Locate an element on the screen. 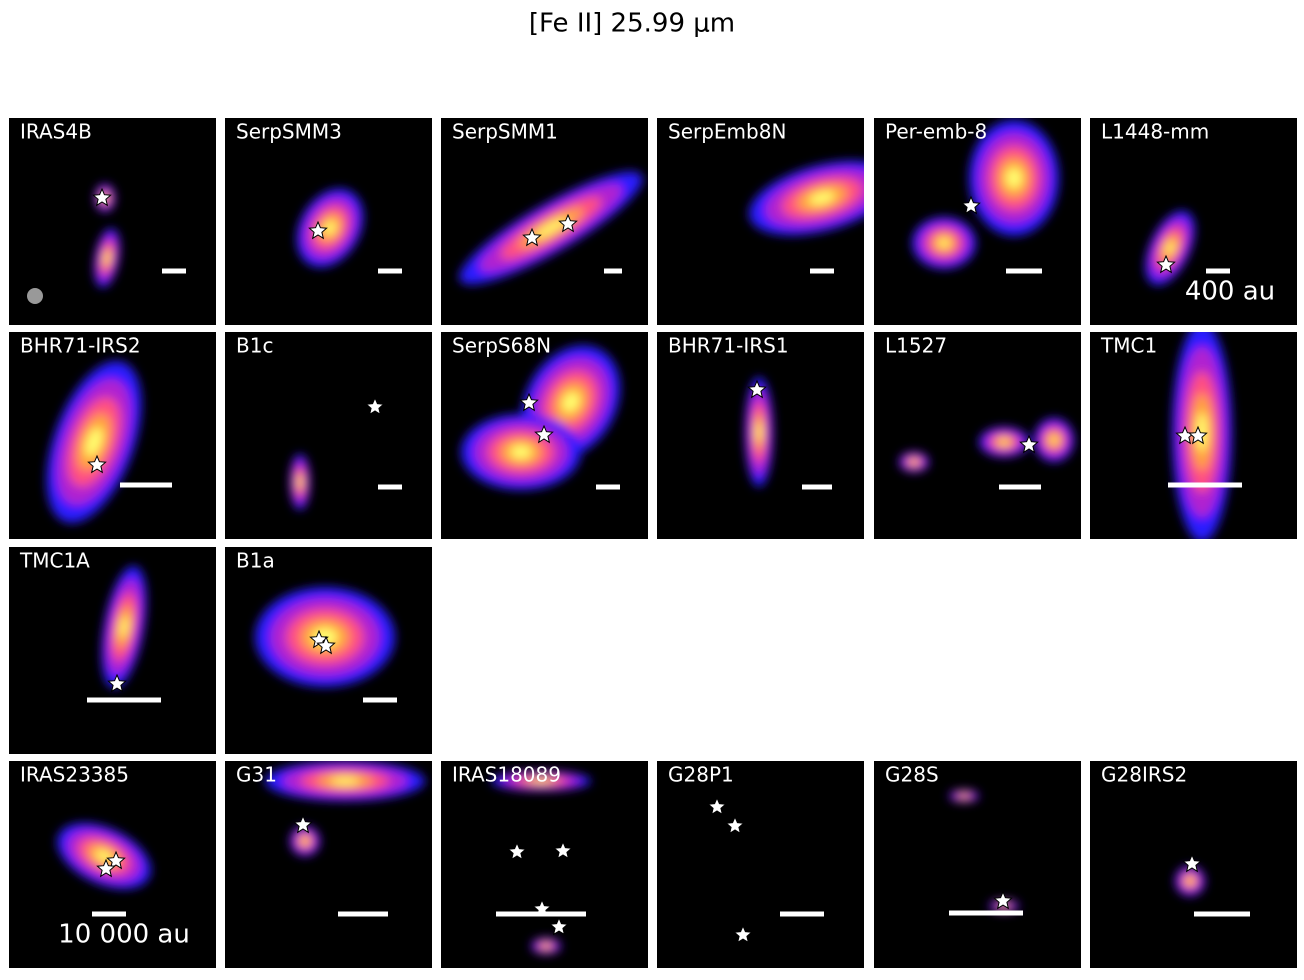  panel-label: IRAS23385 is located at coordinates (74, 775).